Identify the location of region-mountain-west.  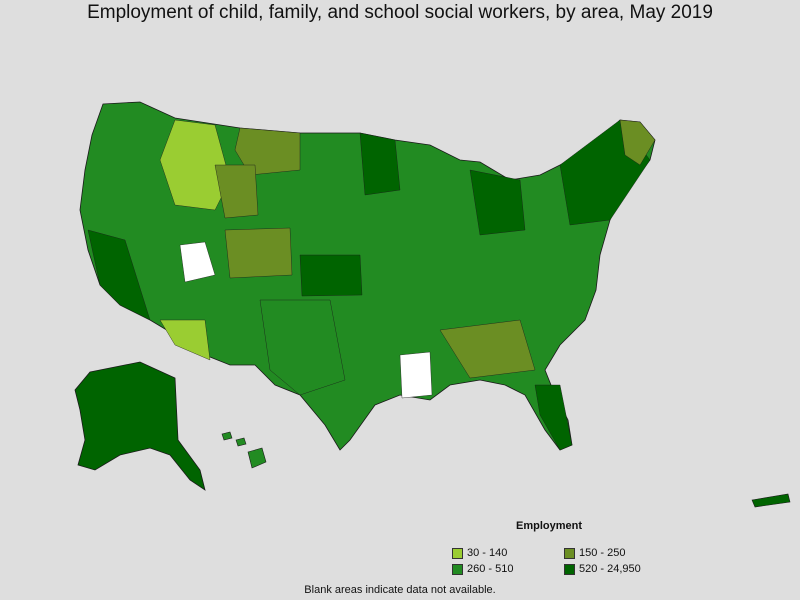
(195, 165).